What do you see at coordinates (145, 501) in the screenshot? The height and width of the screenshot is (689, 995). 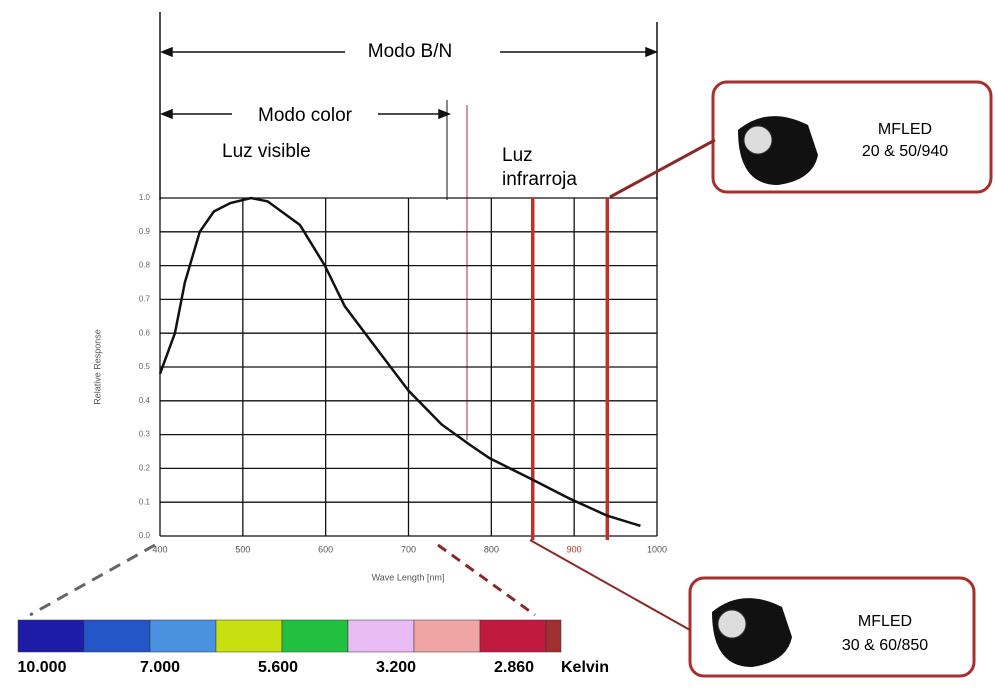 I see `y-tick-label: 0.1` at bounding box center [145, 501].